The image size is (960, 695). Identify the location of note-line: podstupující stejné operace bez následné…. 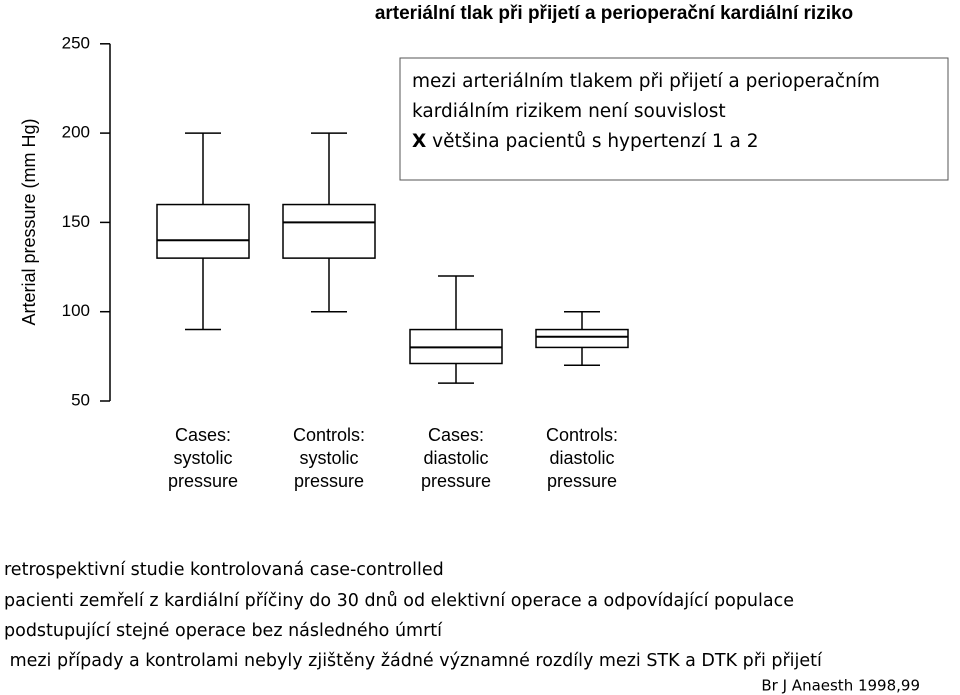
(223, 631).